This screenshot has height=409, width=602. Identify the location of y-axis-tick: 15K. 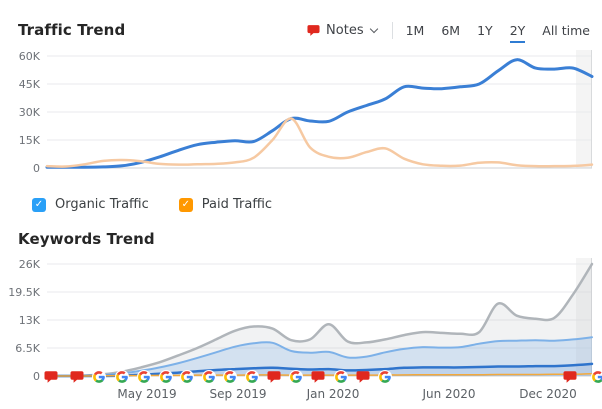
(29, 140).